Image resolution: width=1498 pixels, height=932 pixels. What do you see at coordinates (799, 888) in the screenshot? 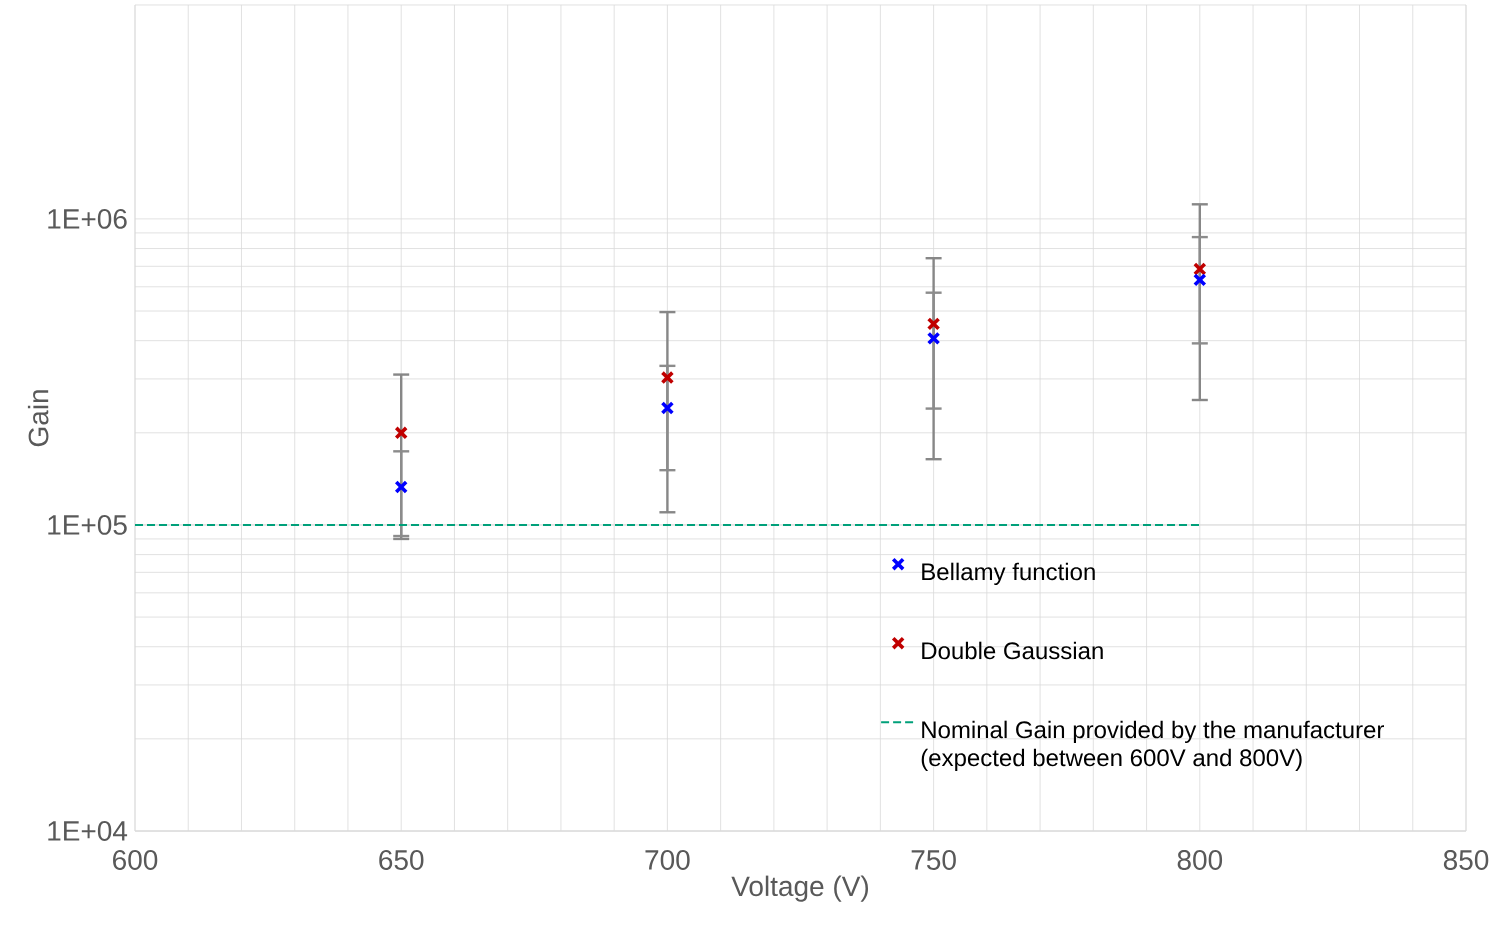
I see `x-axis-title: Voltage (V)` at bounding box center [799, 888].